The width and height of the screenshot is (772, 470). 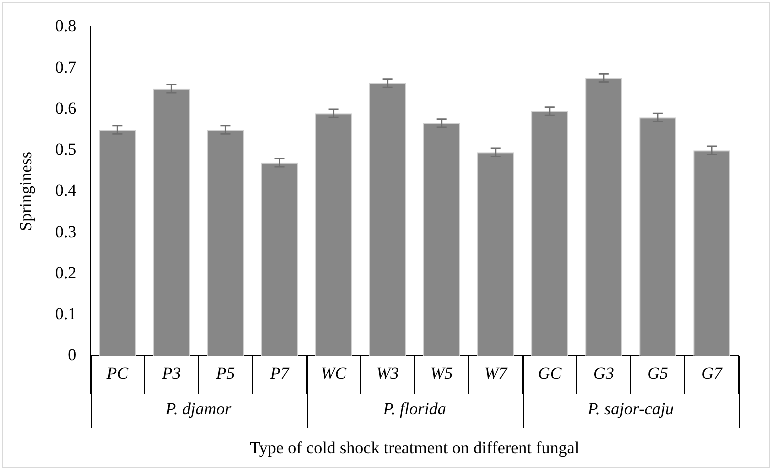 What do you see at coordinates (66, 150) in the screenshot?
I see `y-tick-label: 0.5` at bounding box center [66, 150].